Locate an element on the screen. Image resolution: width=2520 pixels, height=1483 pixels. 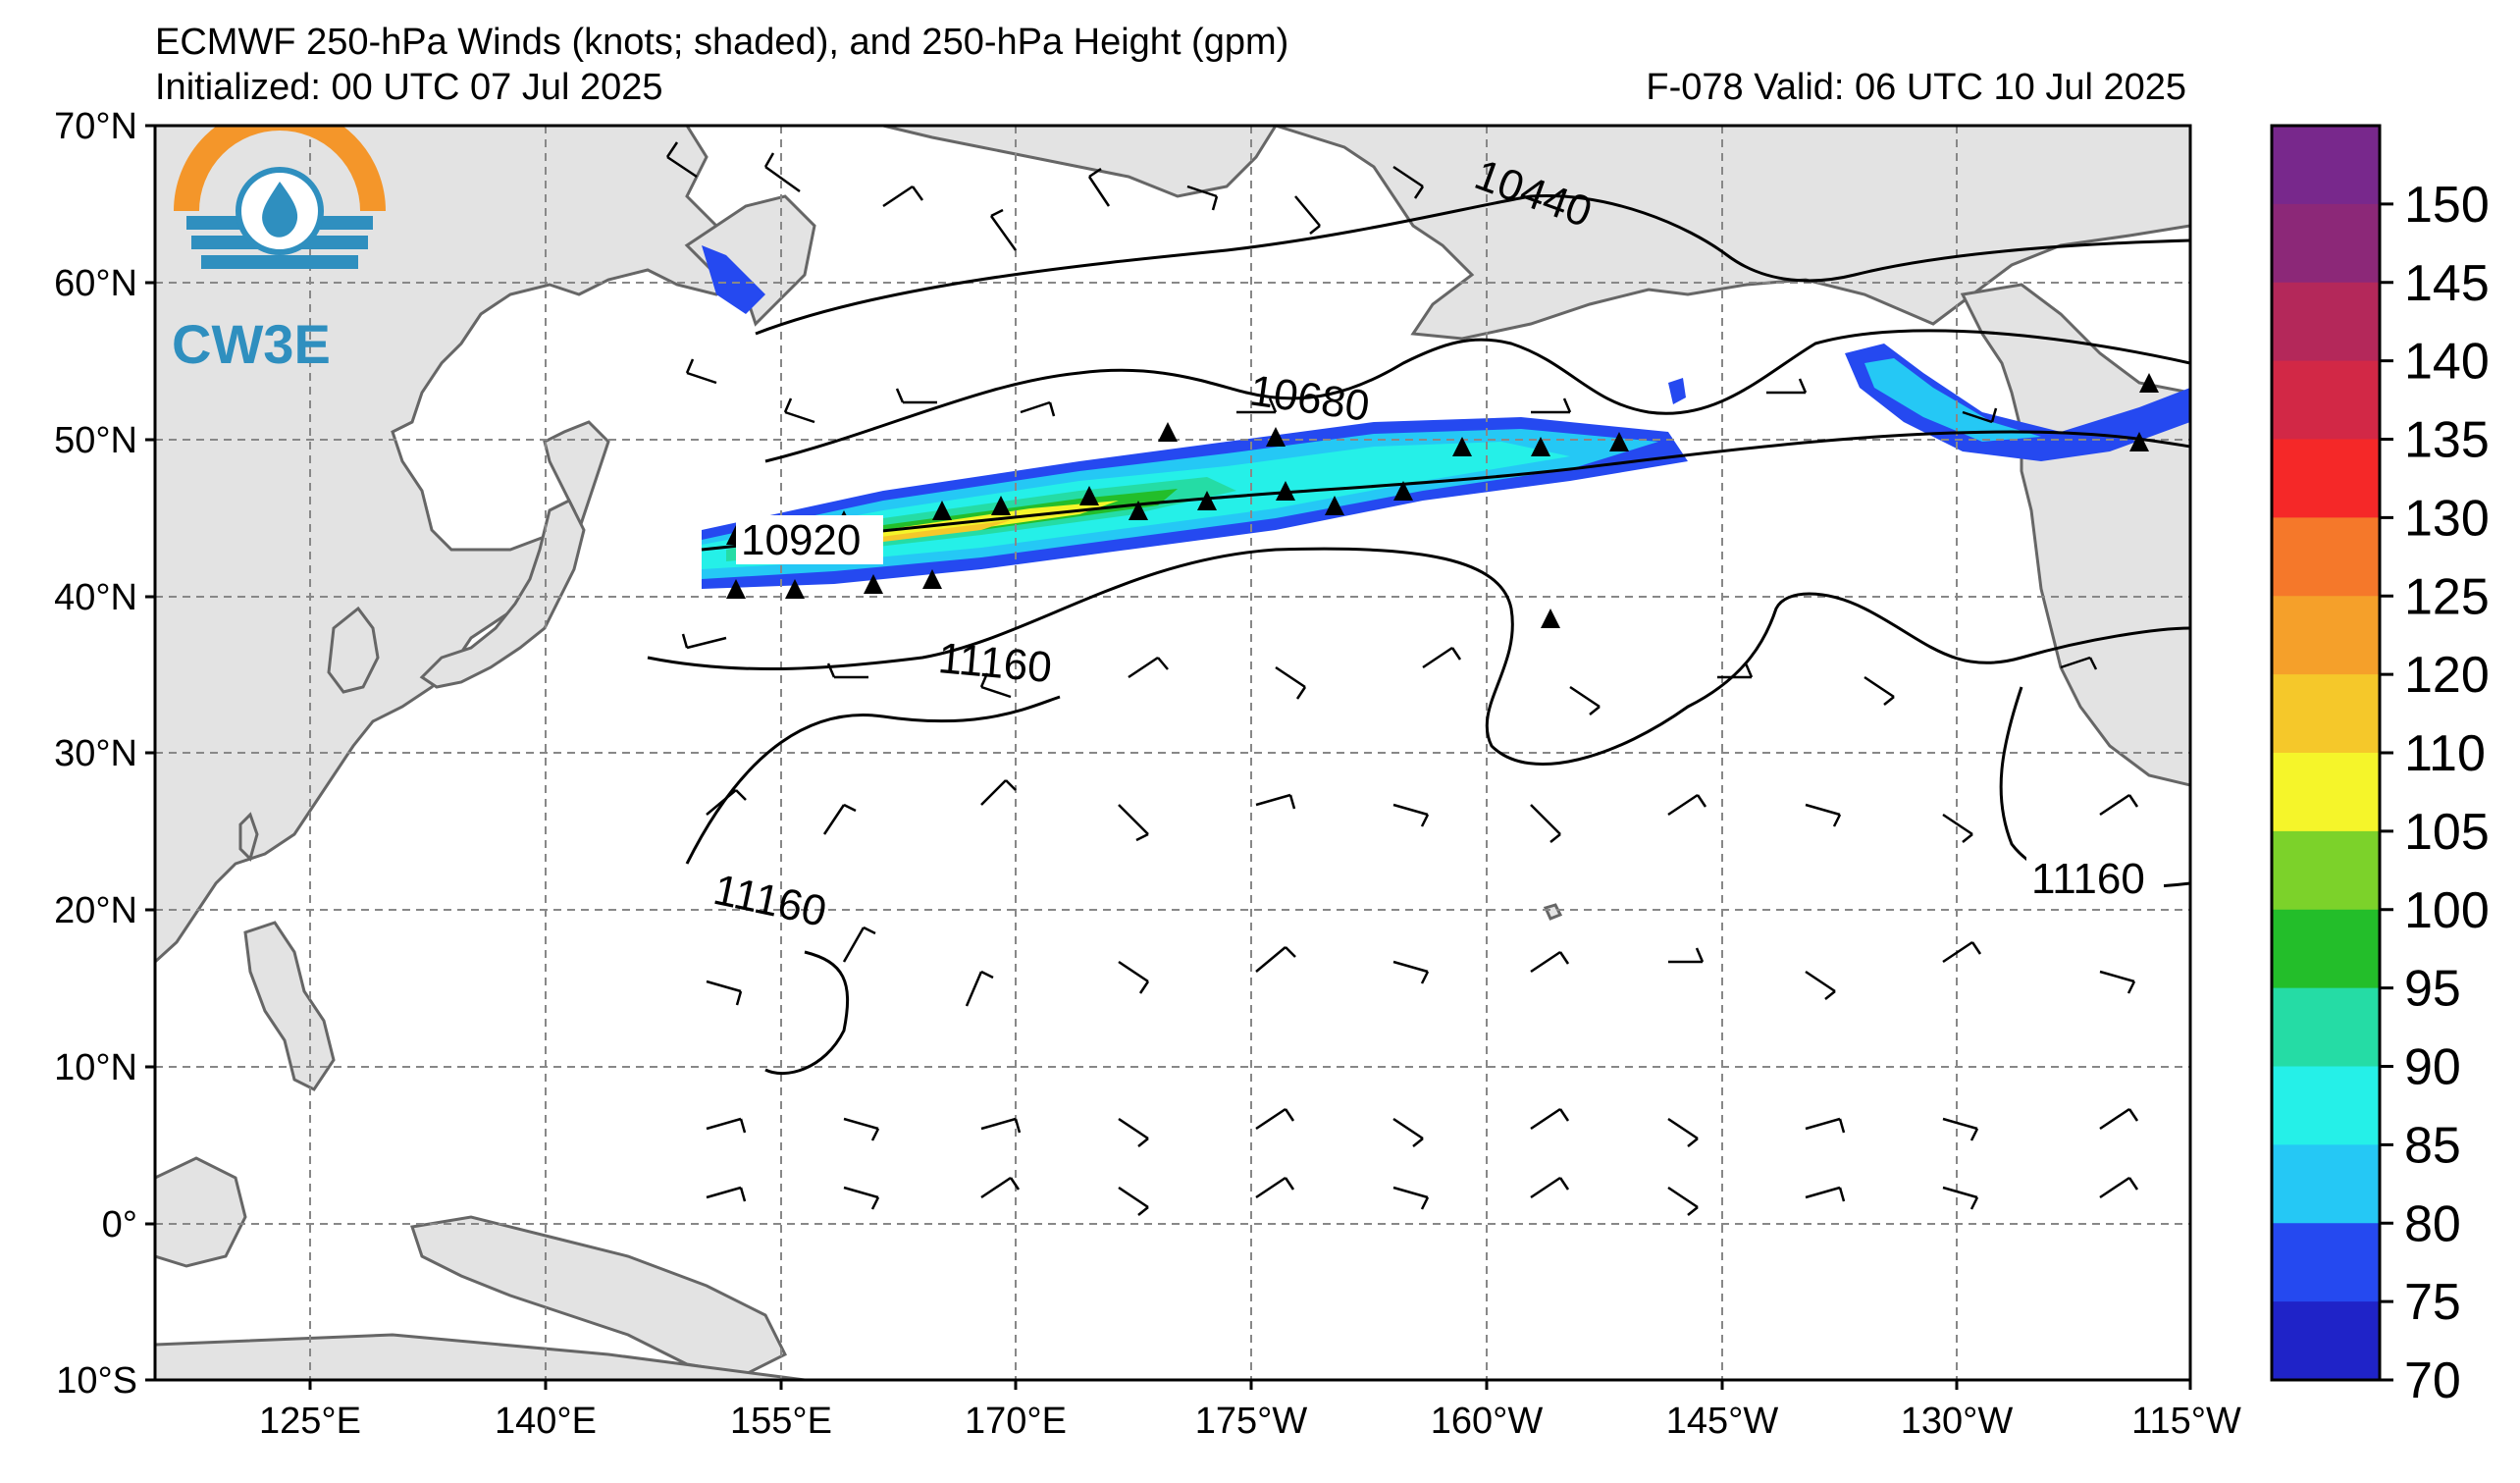
hawaii-islands is located at coordinates (1553, 912).